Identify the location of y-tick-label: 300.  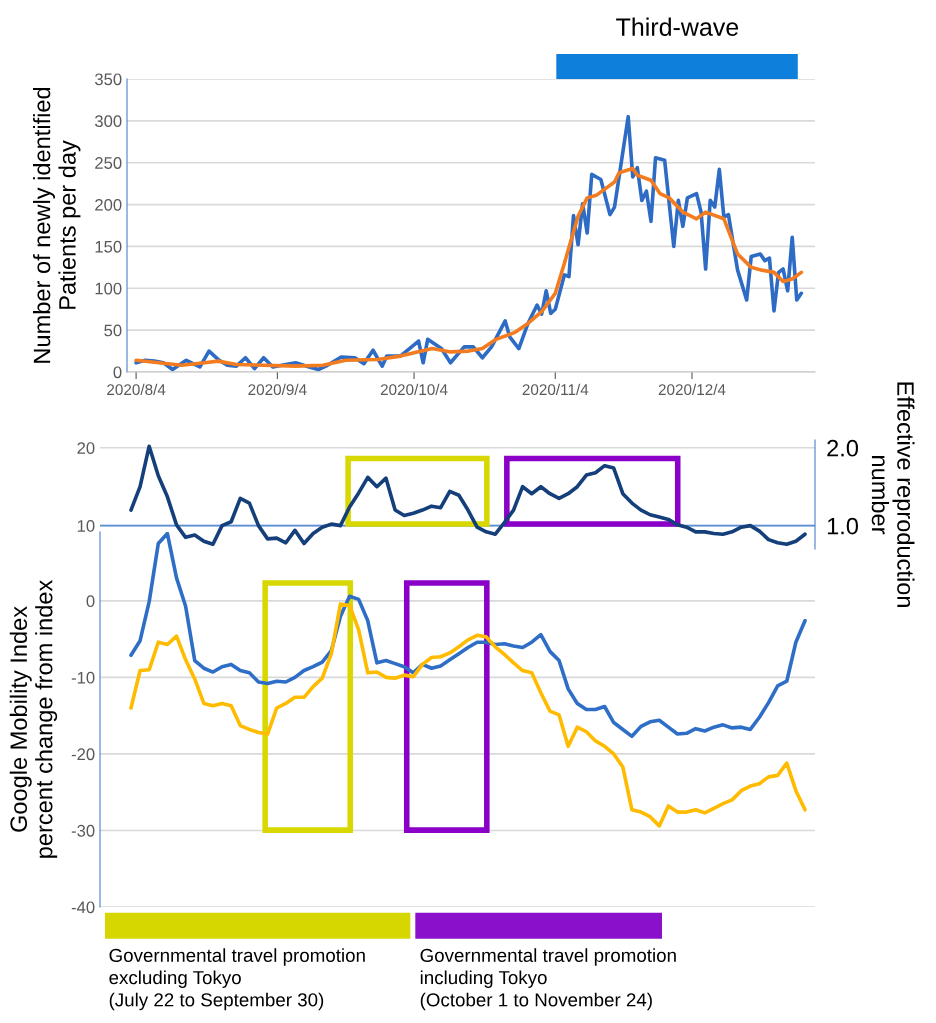
(108, 121).